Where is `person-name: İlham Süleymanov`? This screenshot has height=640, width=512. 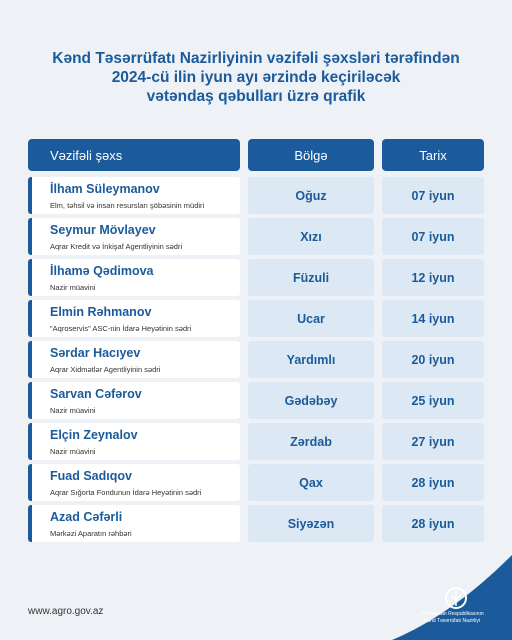 person-name: İlham Süleymanov is located at coordinates (105, 189).